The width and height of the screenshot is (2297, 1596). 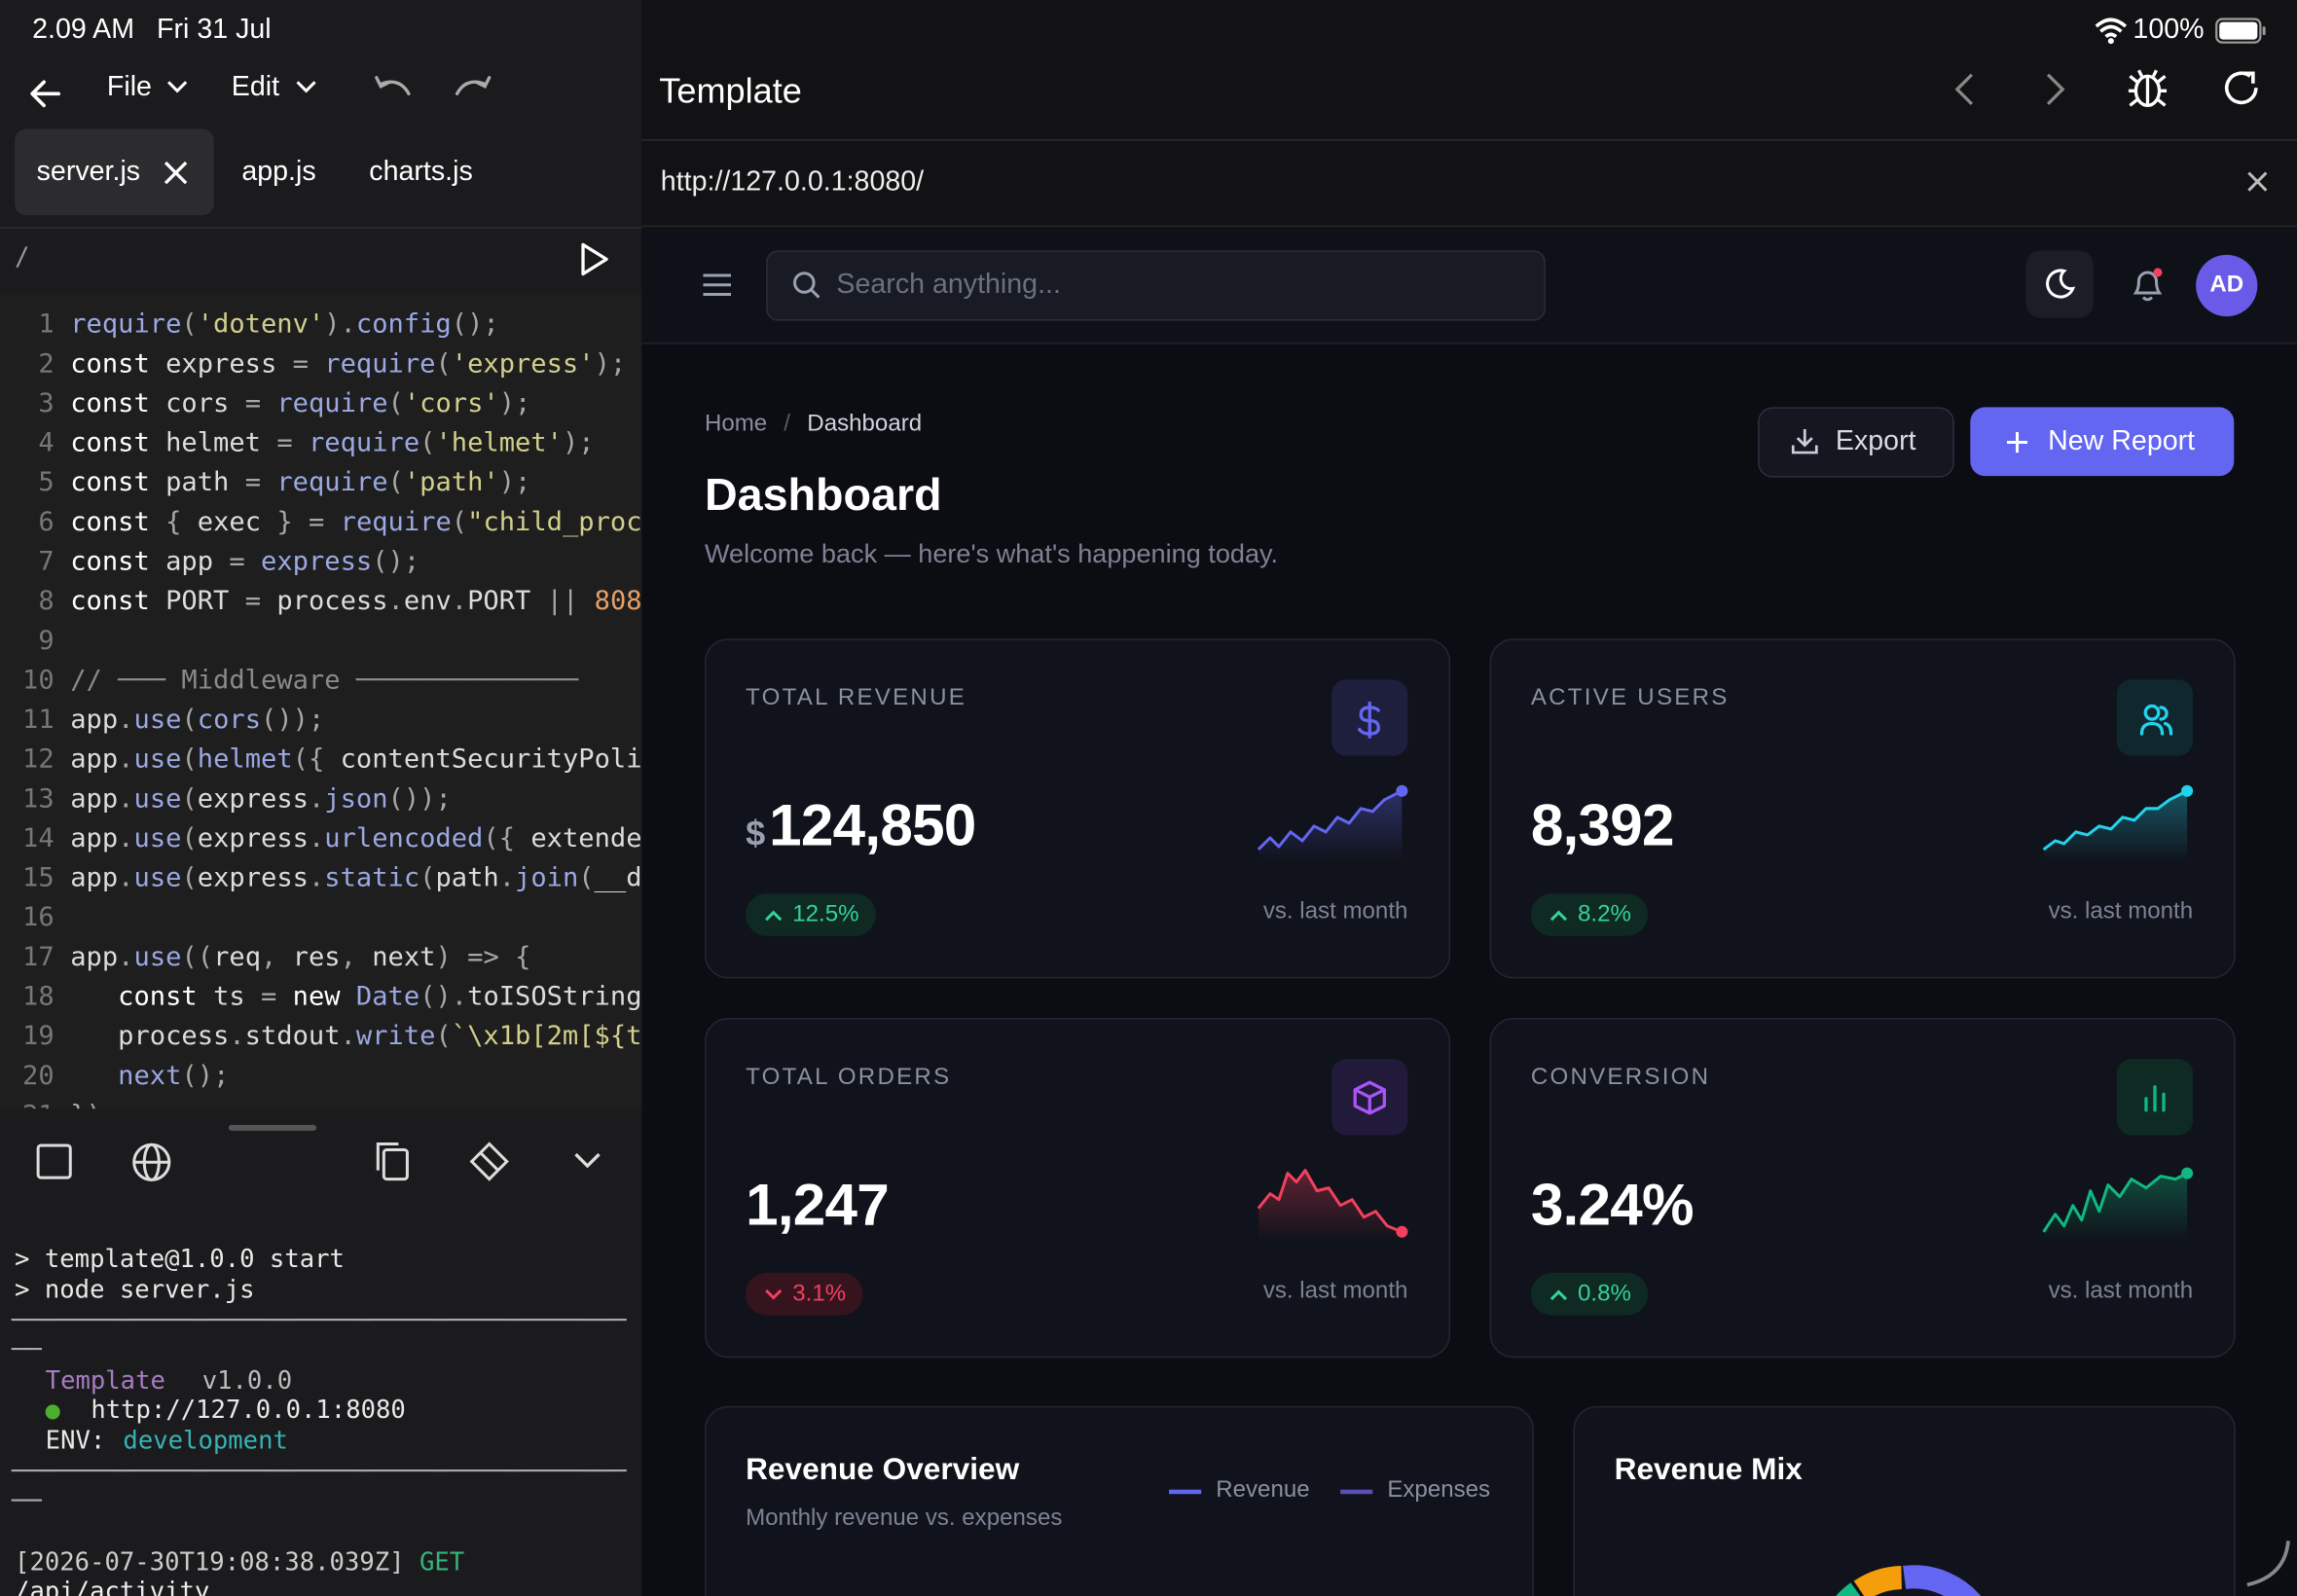 What do you see at coordinates (388, 997) in the screenshot?
I see `code-token: Date` at bounding box center [388, 997].